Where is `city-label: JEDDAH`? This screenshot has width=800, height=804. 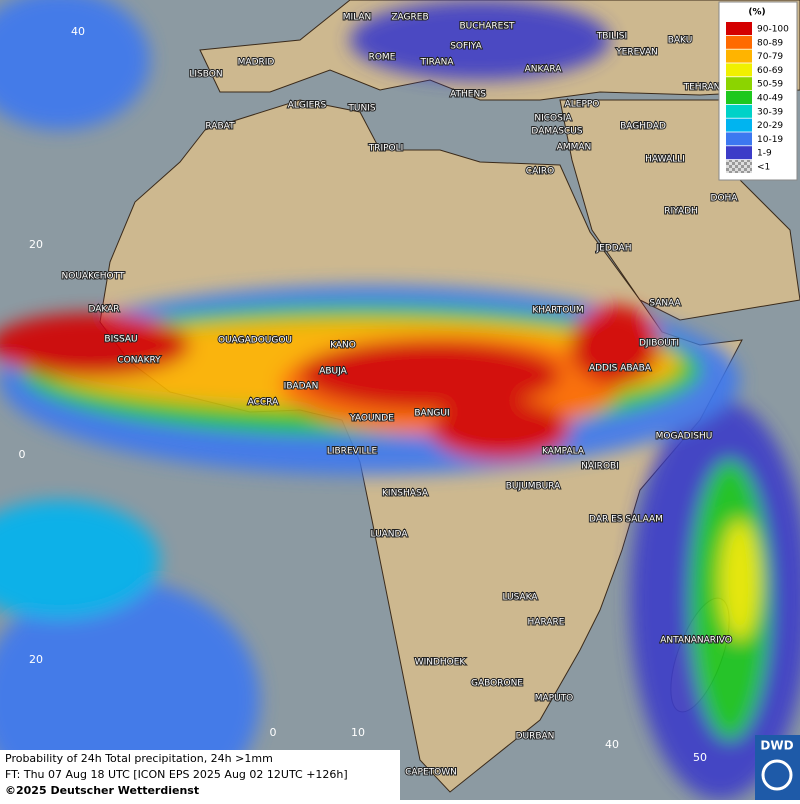 city-label: JEDDAH is located at coordinates (614, 249).